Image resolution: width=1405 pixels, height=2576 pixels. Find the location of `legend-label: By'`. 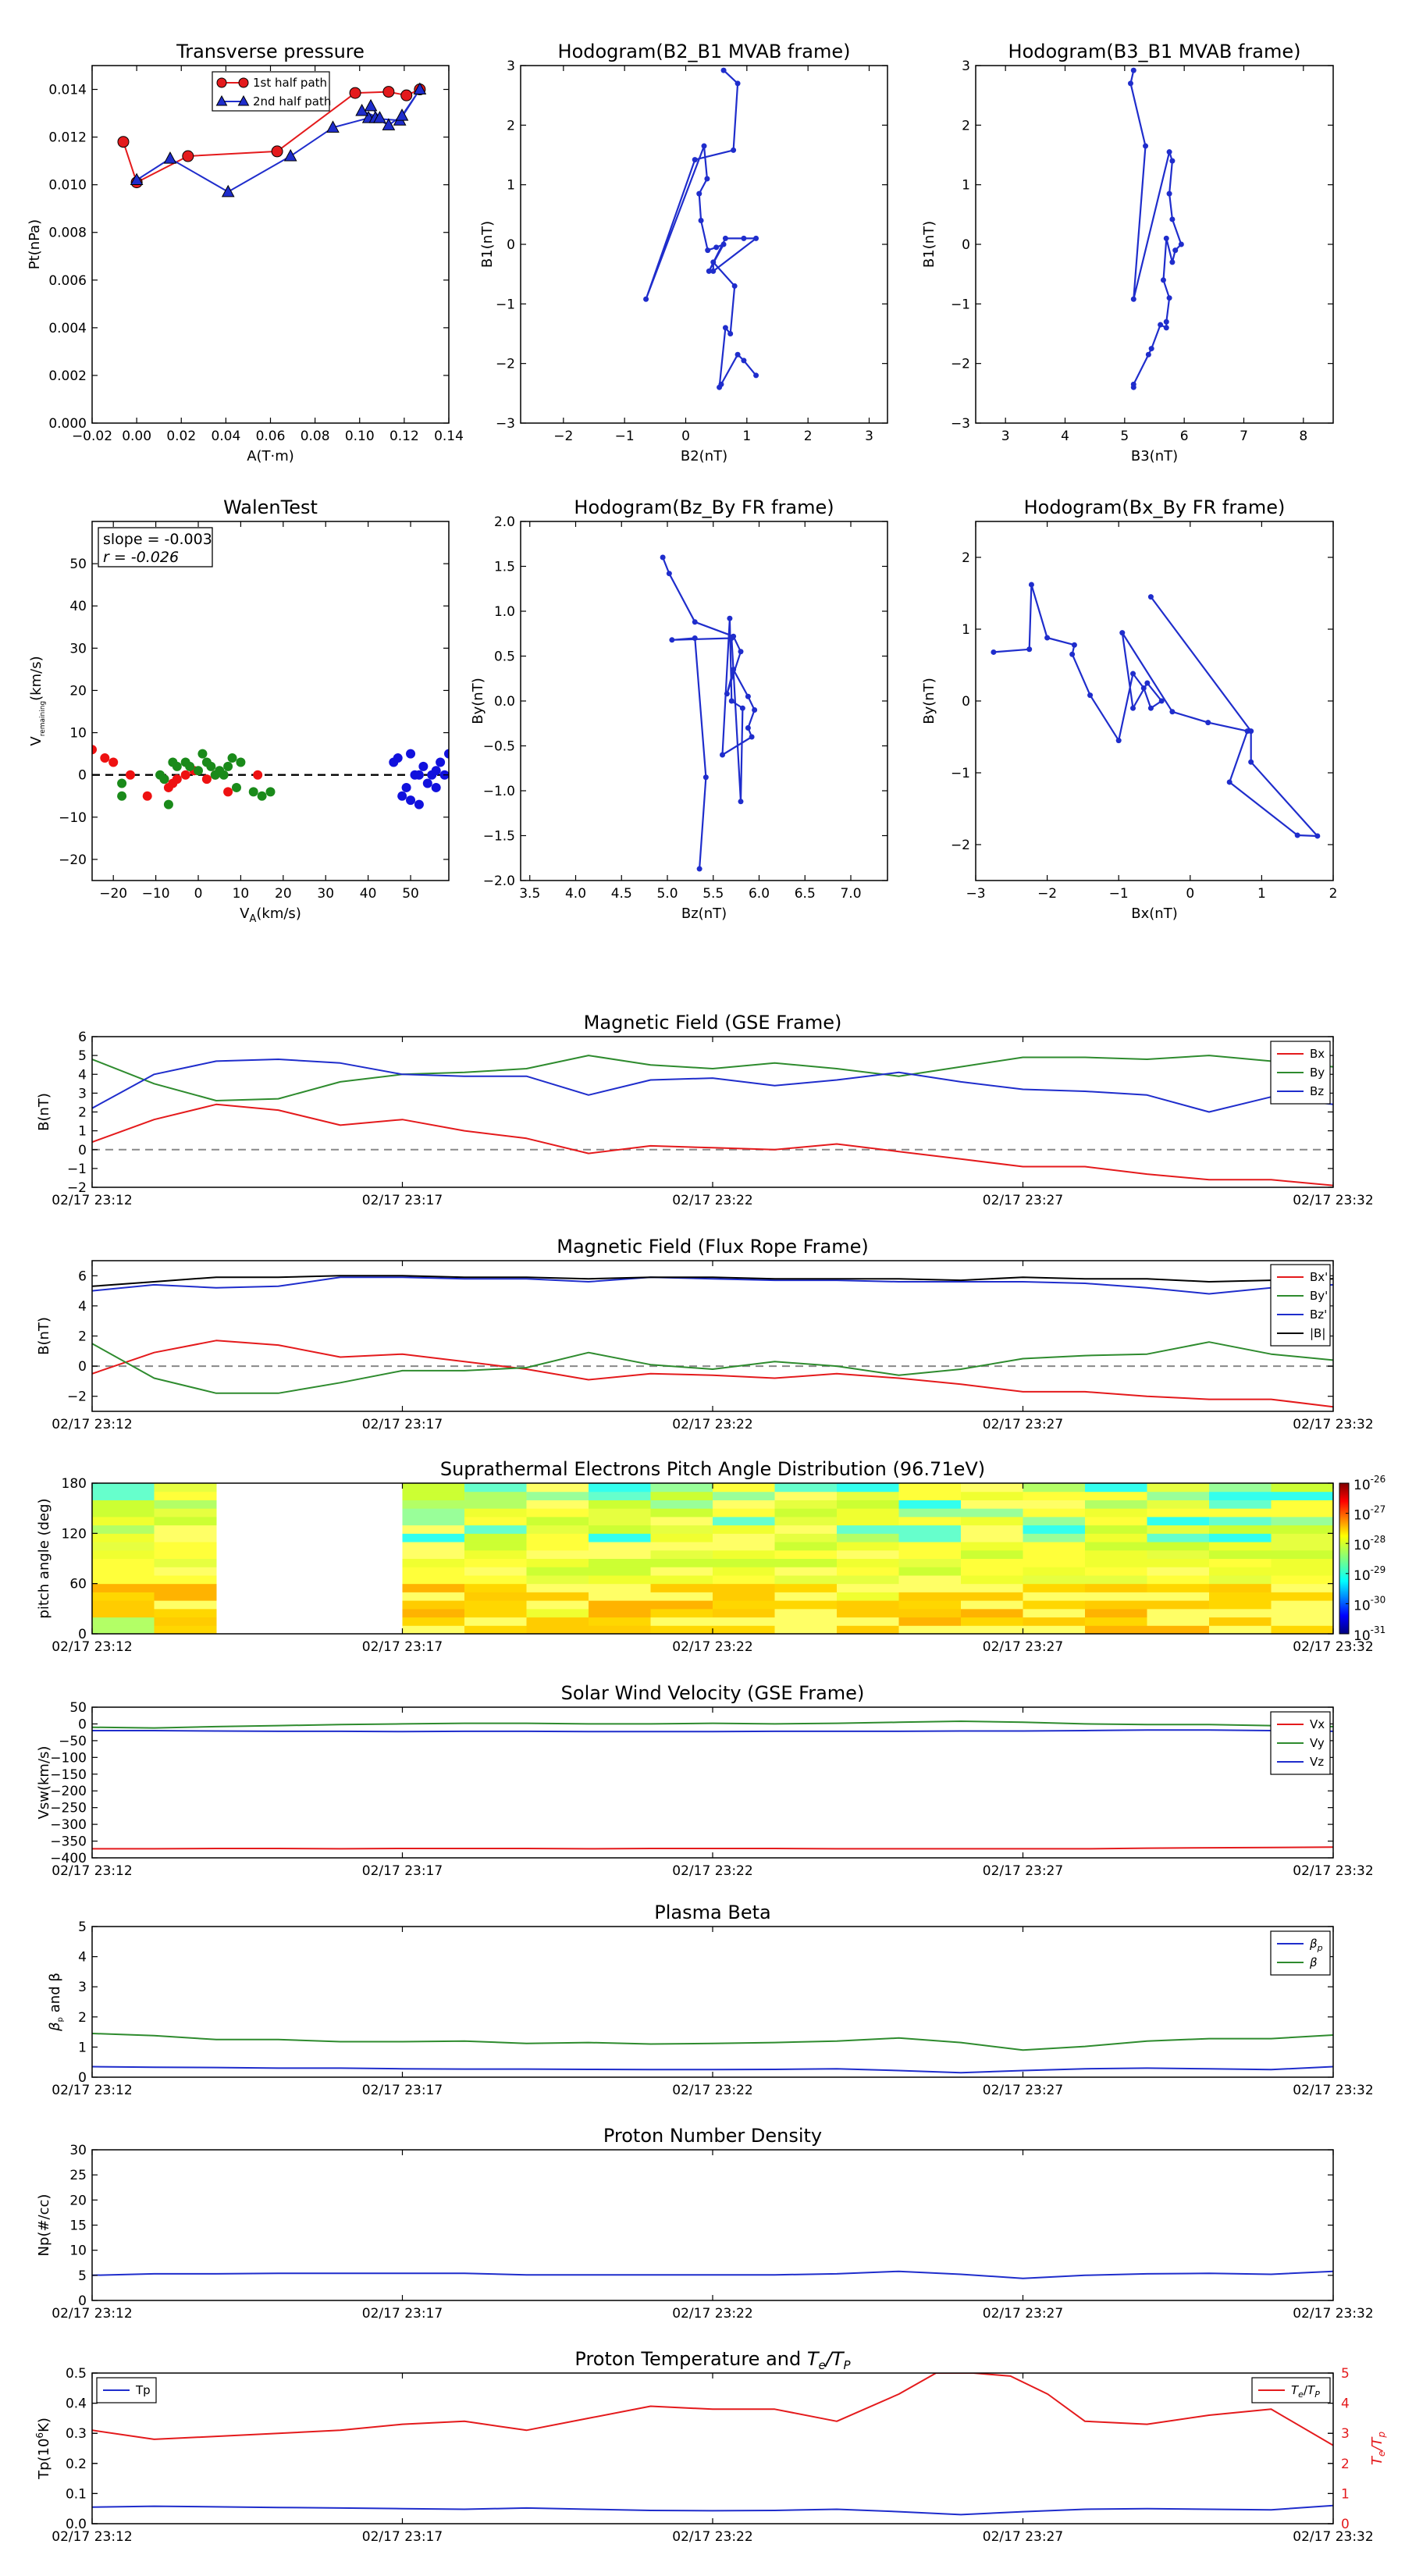

legend-label: By' is located at coordinates (1319, 1296).